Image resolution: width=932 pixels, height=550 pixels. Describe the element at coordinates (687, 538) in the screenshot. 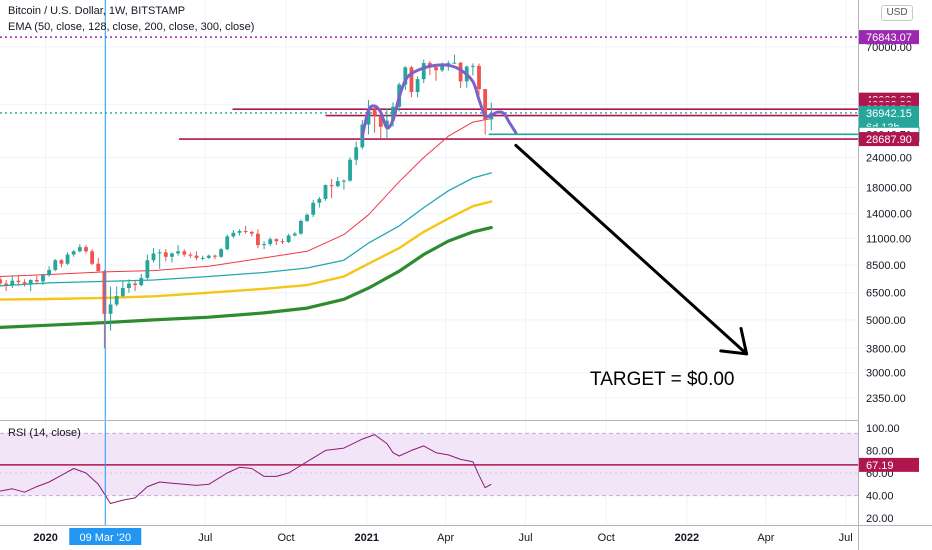

I see `x-tick-label: 2022` at that location.